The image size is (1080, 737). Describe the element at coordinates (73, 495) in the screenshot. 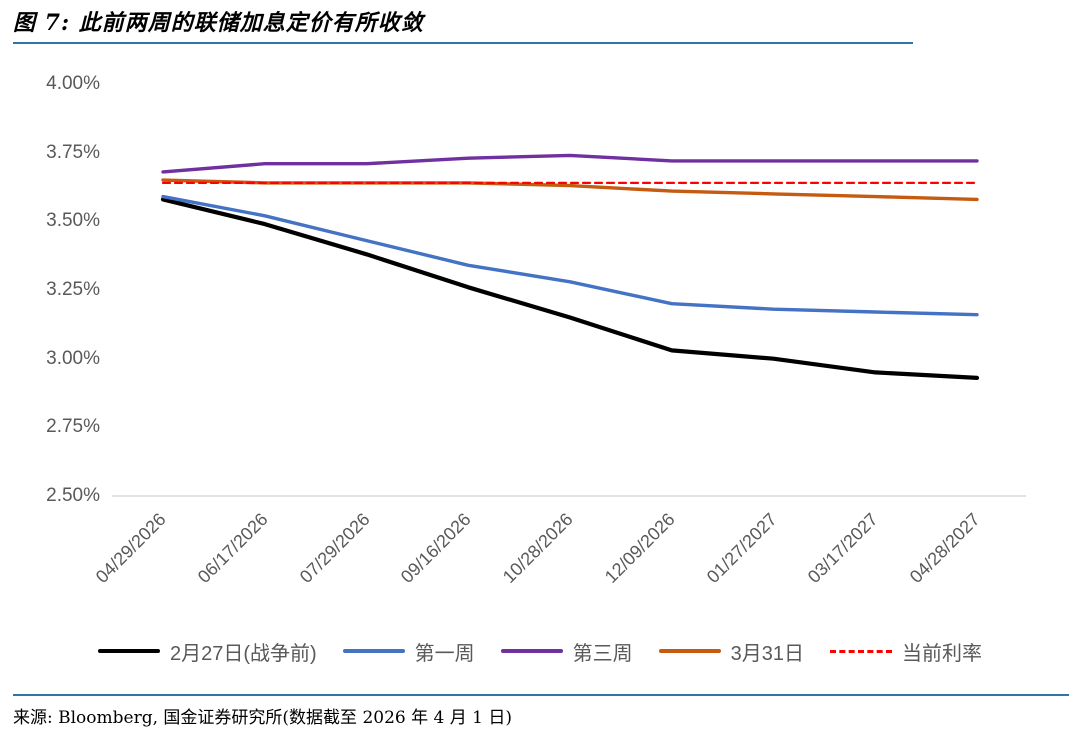

I see `y-axis-tick-label: 2.50%` at that location.